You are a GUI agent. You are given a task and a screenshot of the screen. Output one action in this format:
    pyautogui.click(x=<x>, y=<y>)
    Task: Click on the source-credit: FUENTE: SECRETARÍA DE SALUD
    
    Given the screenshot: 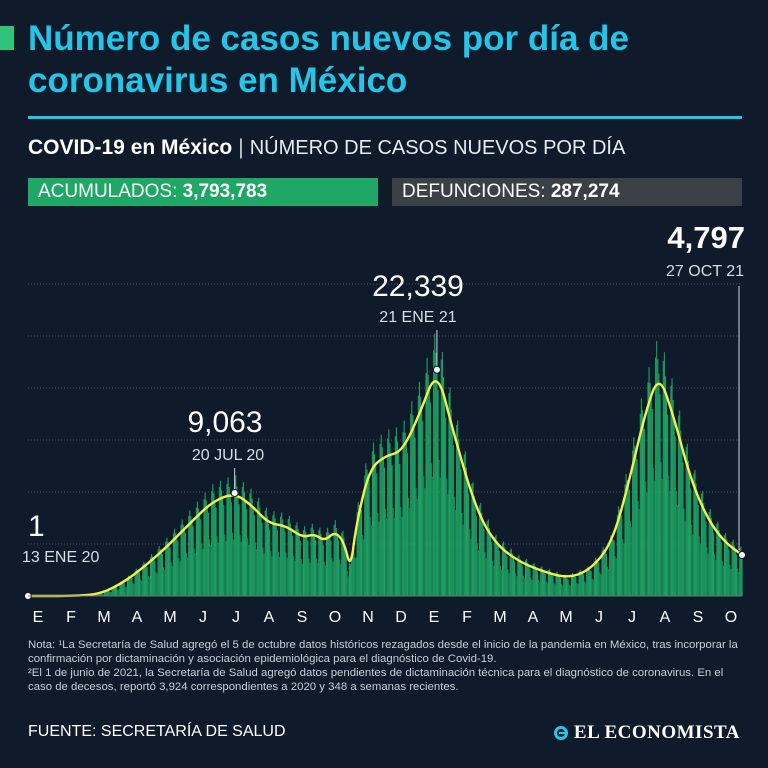 What is the action you would take?
    pyautogui.click(x=157, y=731)
    